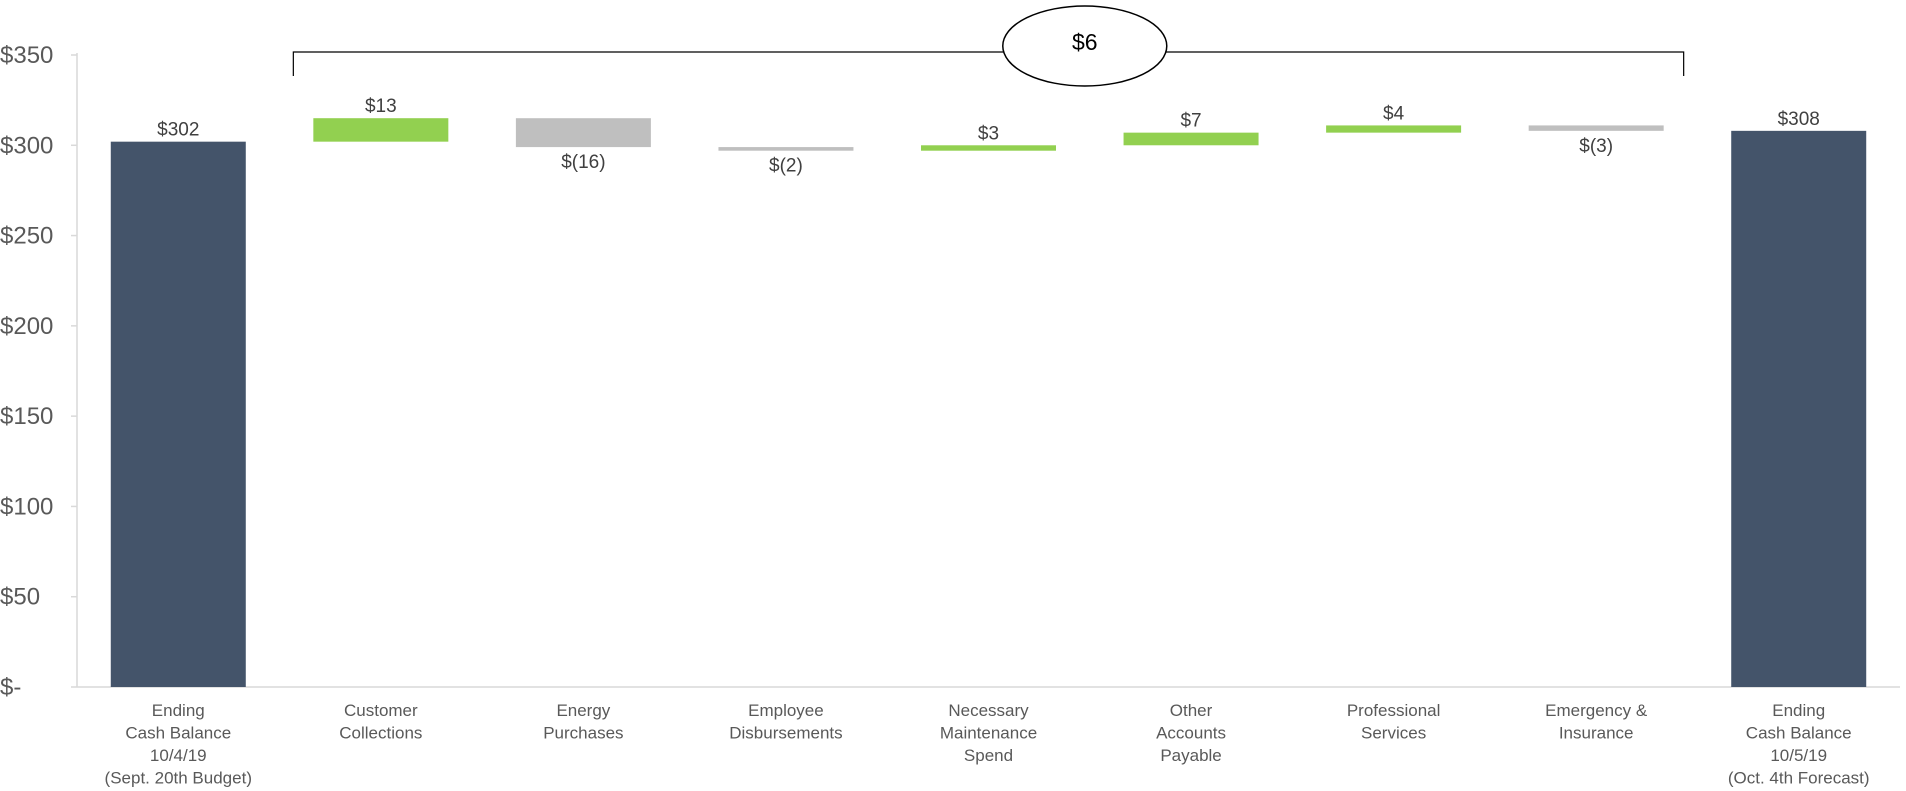 This screenshot has height=791, width=1906. What do you see at coordinates (1799, 119) in the screenshot?
I see `data-label: $308` at bounding box center [1799, 119].